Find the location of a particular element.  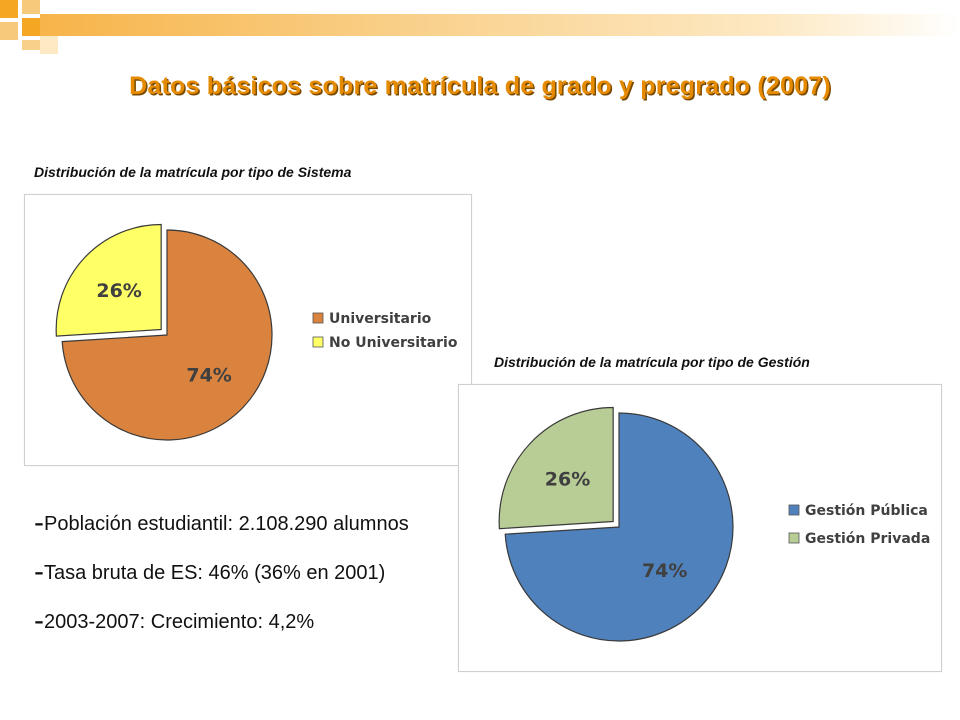

pie-chart-sistema: 74% 26% Universitario No Universitario is located at coordinates (256, 332).